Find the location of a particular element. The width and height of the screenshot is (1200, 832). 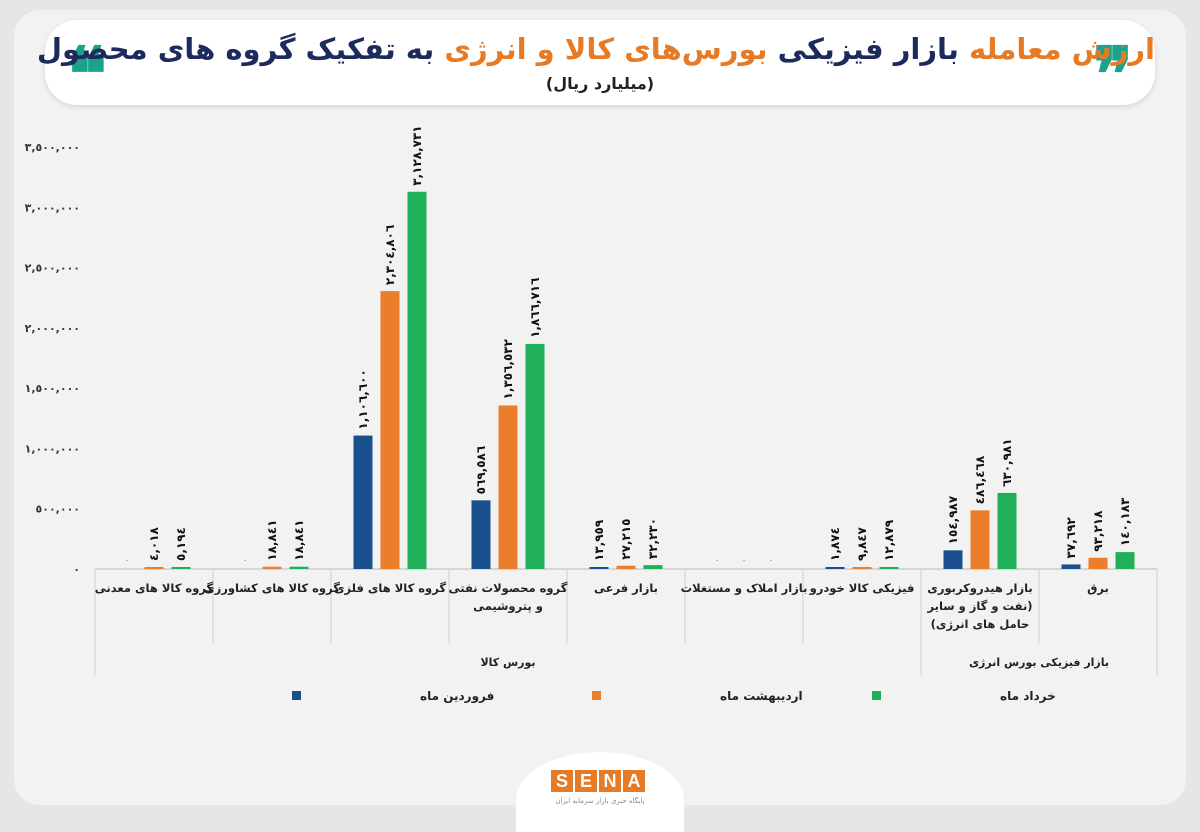

legend-label: فروردین ماه is located at coordinates (457, 696).